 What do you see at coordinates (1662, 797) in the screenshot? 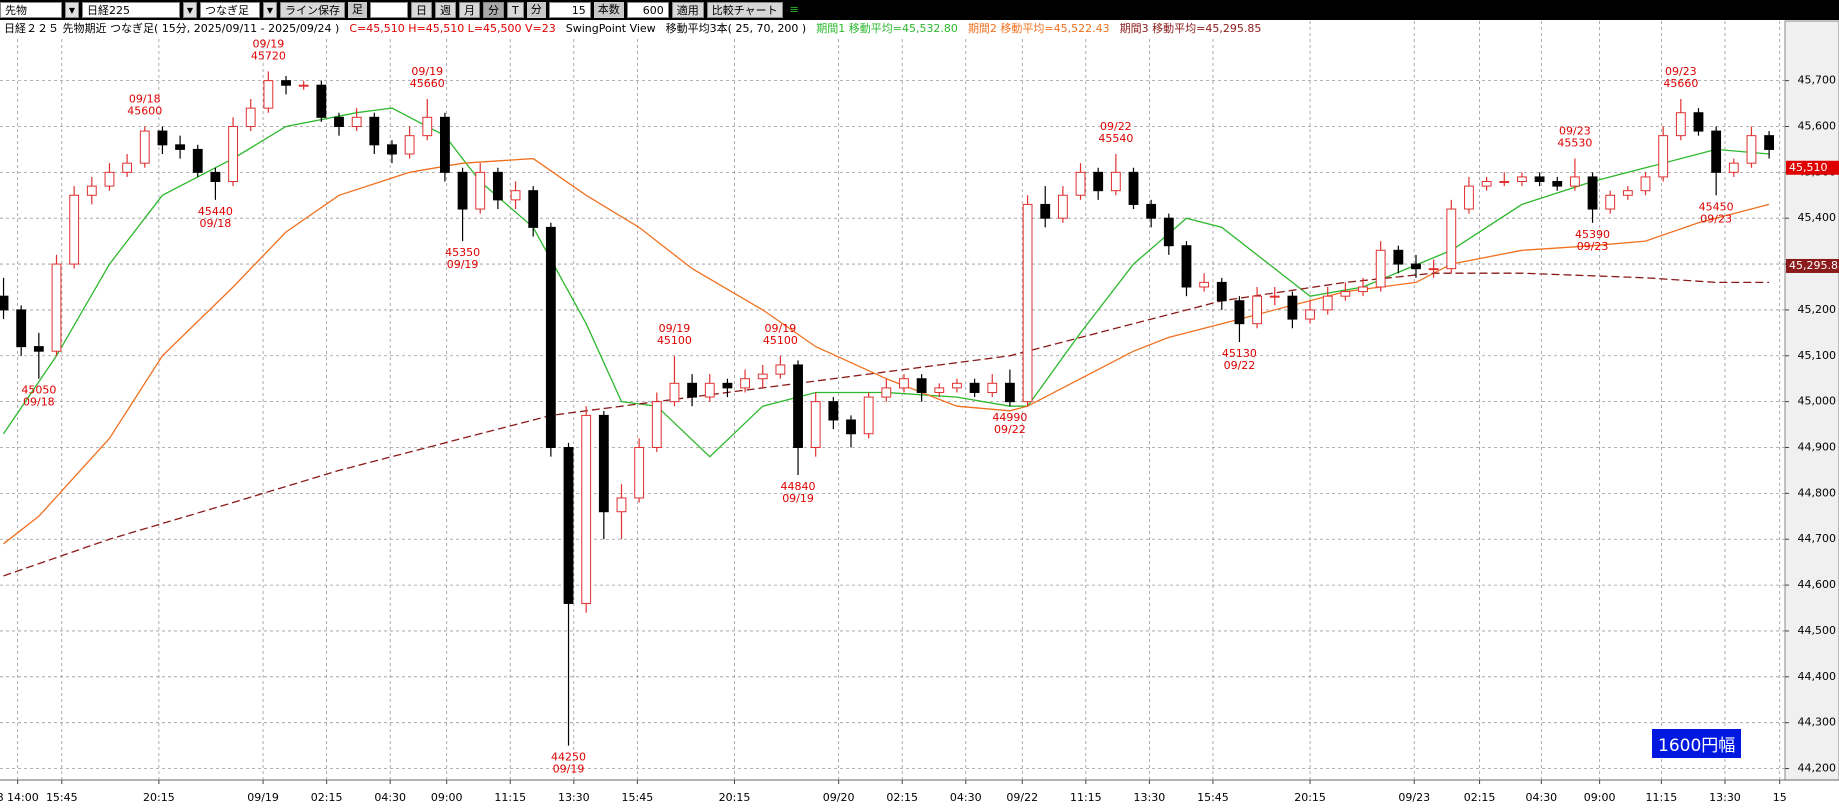
I see `x-tick-label: 11:15` at bounding box center [1662, 797].